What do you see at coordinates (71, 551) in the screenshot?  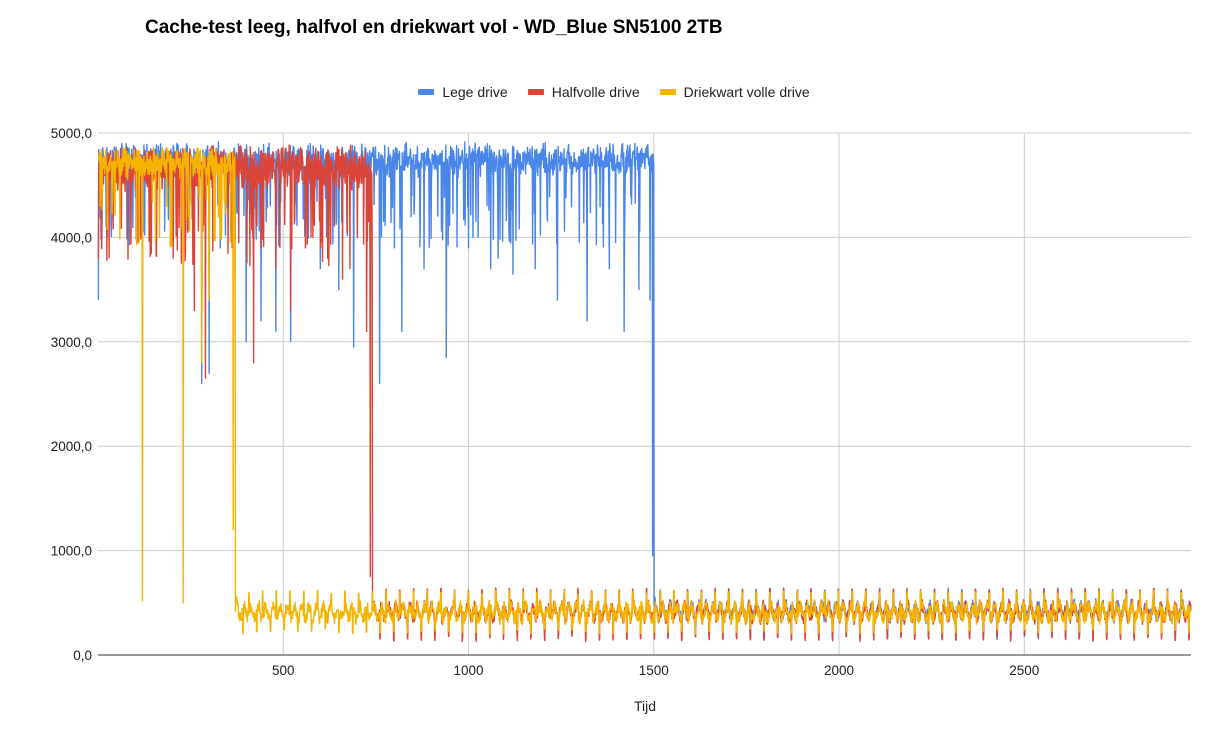 I see `y-tick-label: 1000,0` at bounding box center [71, 551].